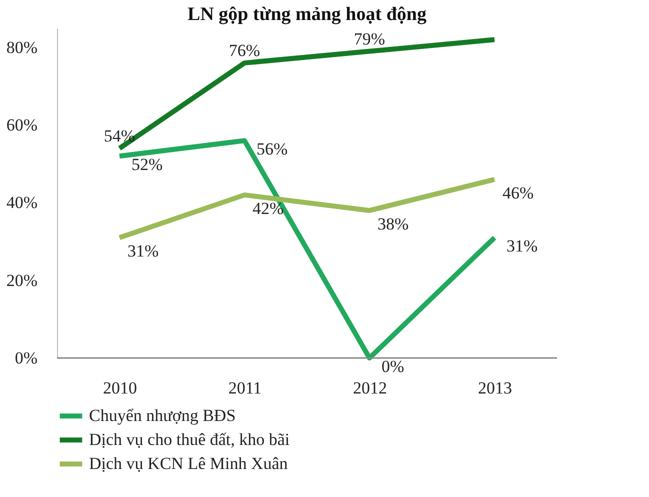 The height and width of the screenshot is (497, 649). I want to click on legend-label: Dịch vụ KCN Lê Minh Xuân, so click(188, 463).